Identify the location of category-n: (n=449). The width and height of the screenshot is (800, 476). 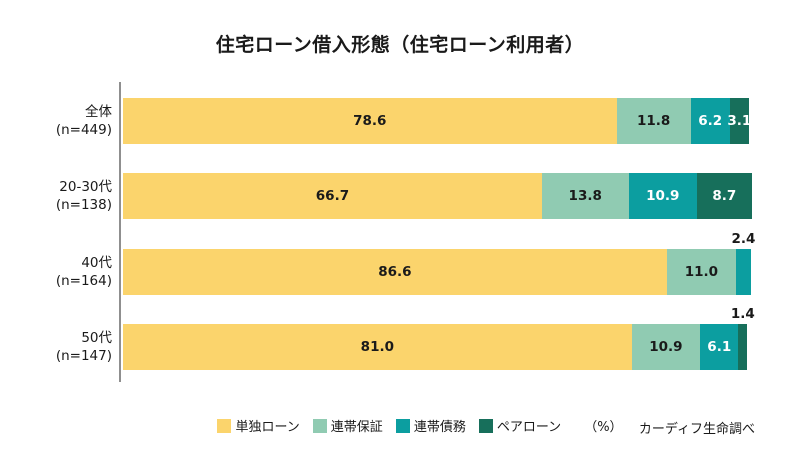
(83, 130).